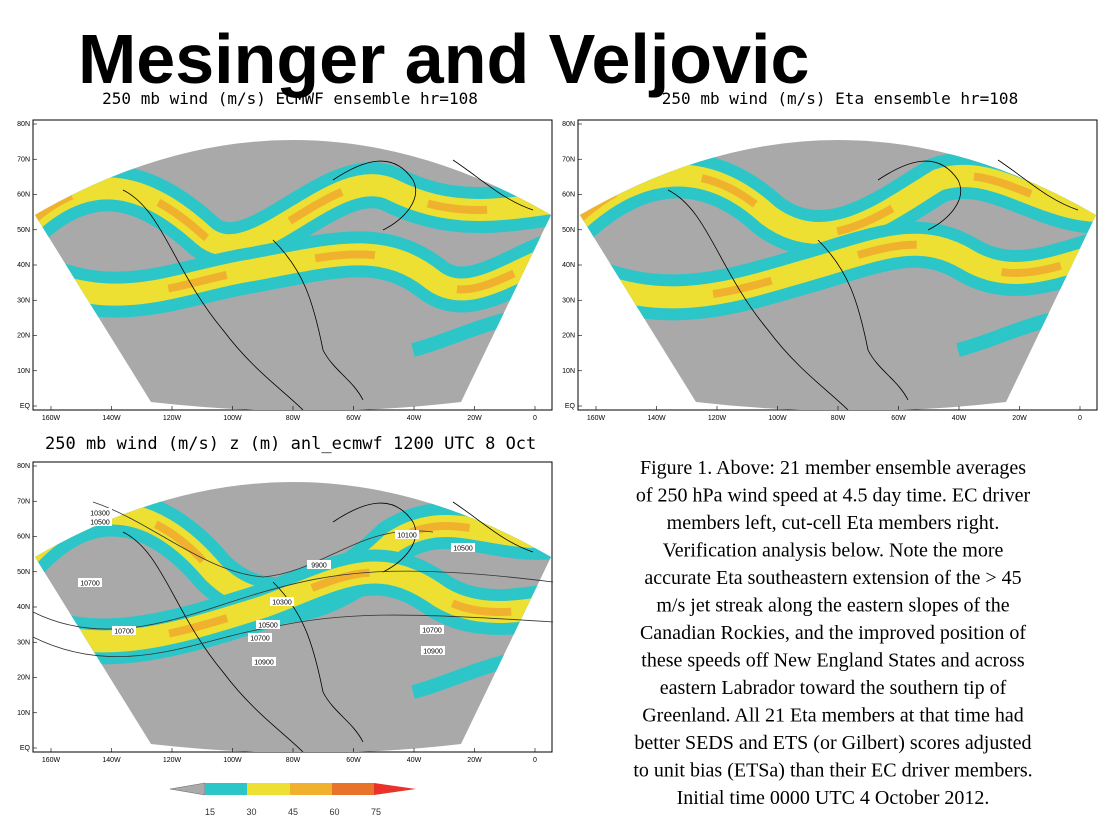 The width and height of the screenshot is (1117, 837). What do you see at coordinates (251, 812) in the screenshot?
I see `colorbar-label: 30` at bounding box center [251, 812].